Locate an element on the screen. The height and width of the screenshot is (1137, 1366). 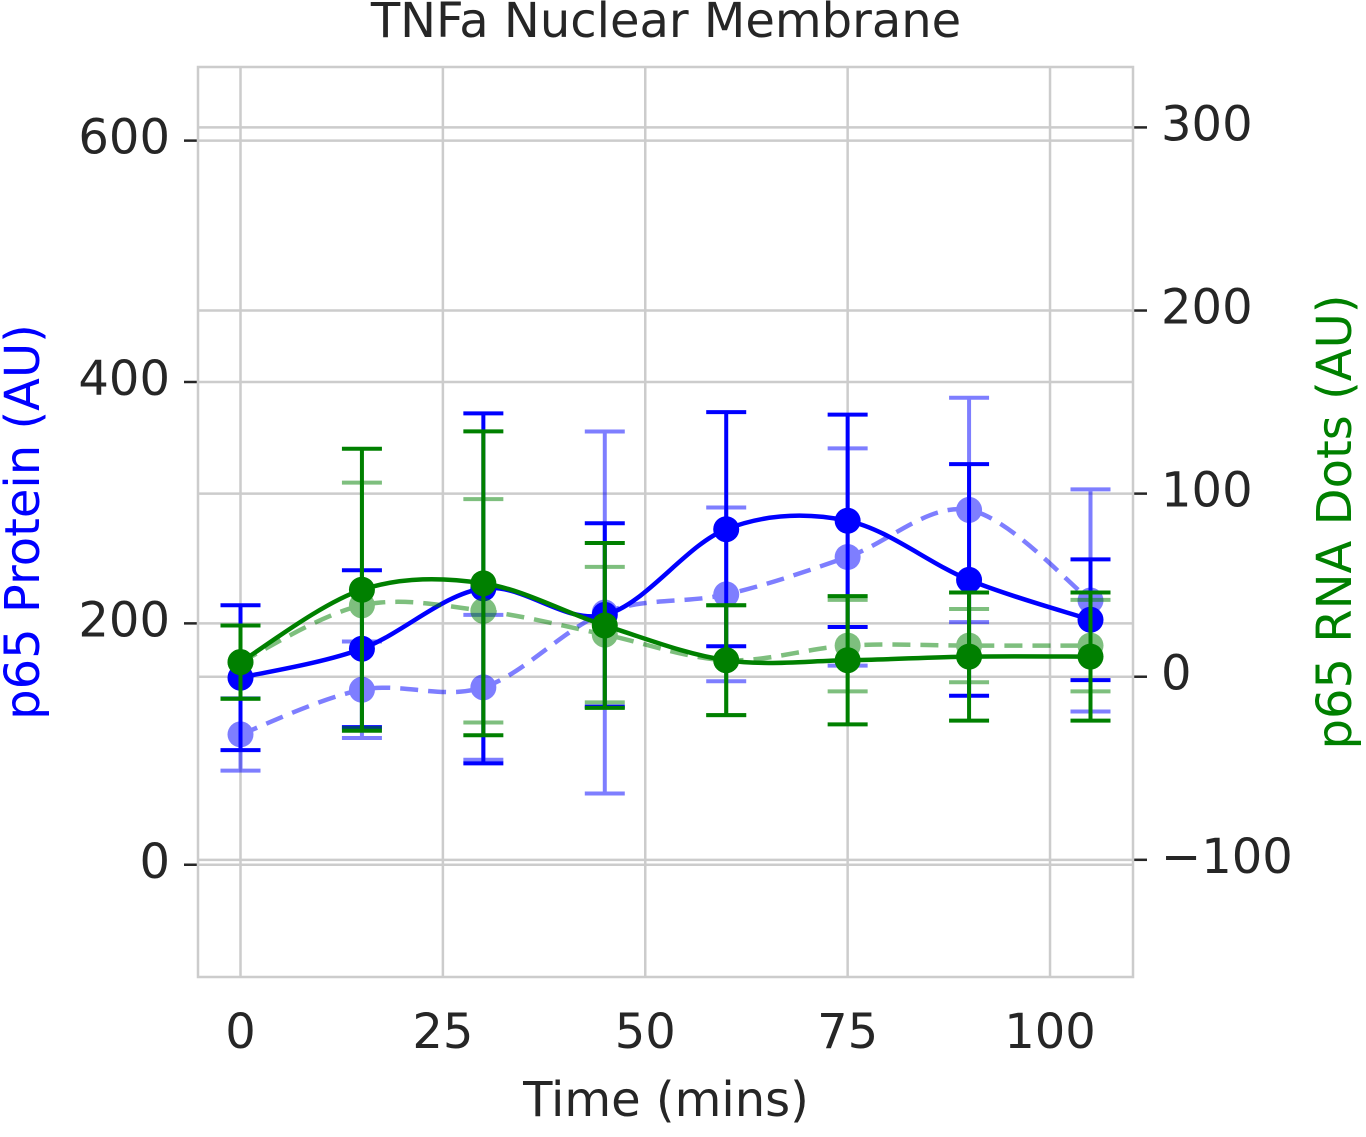
x-axis-label: Time (mins) is located at coordinates (665, 1100).